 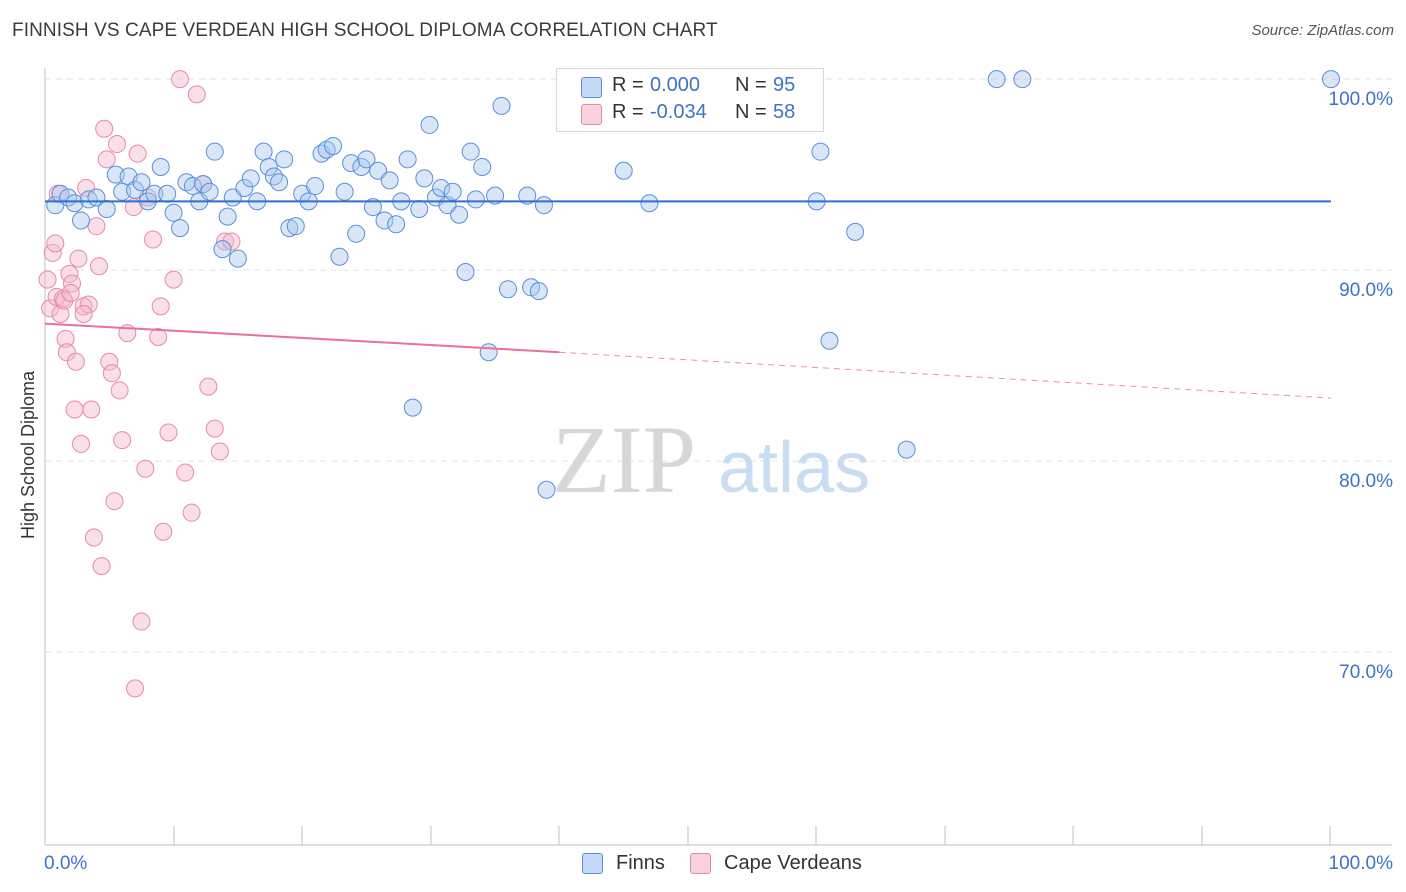 I want to click on y-axis-label: High School Diploma, so click(x=28, y=454).